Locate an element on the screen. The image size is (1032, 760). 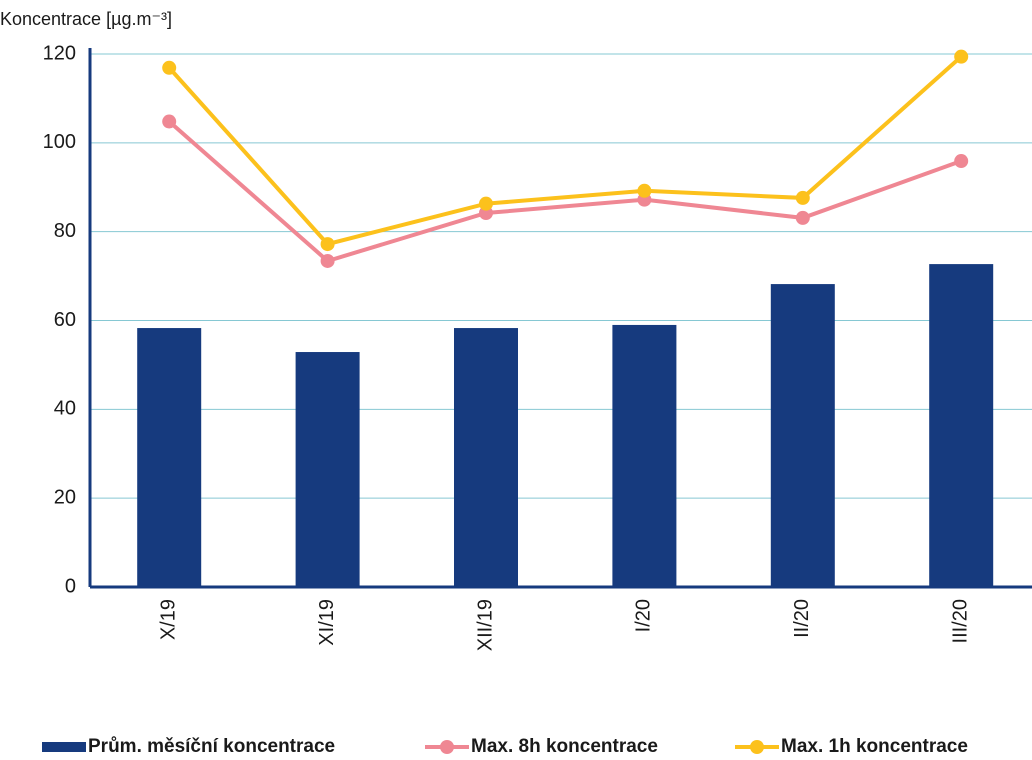
y-tick-label: 0 is located at coordinates (70, 586).